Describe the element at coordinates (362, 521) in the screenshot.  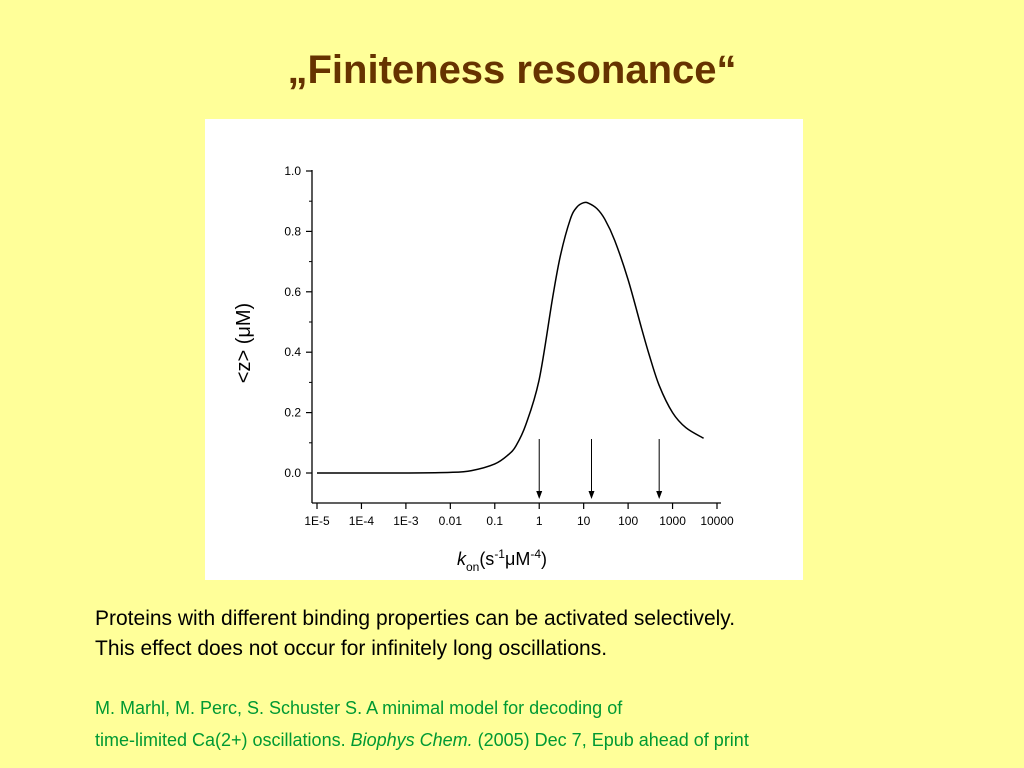
I see `x-tick-label: 1E-4` at that location.